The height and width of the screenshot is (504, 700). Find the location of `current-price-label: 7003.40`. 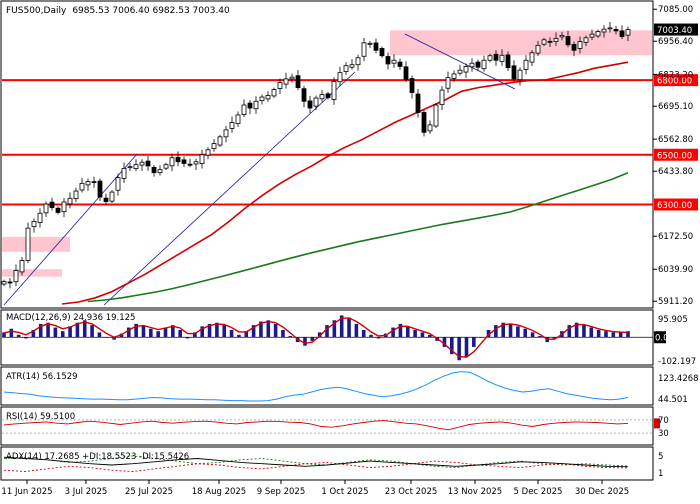

current-price-label: 7003.40 is located at coordinates (674, 31).